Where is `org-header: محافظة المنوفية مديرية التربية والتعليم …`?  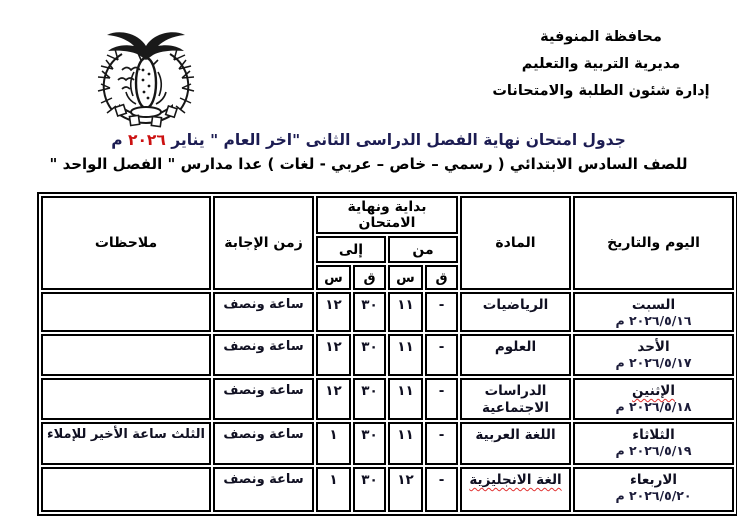
org-header: محافظة المنوفية مديرية التربية والتعليم … is located at coordinates (601, 64).